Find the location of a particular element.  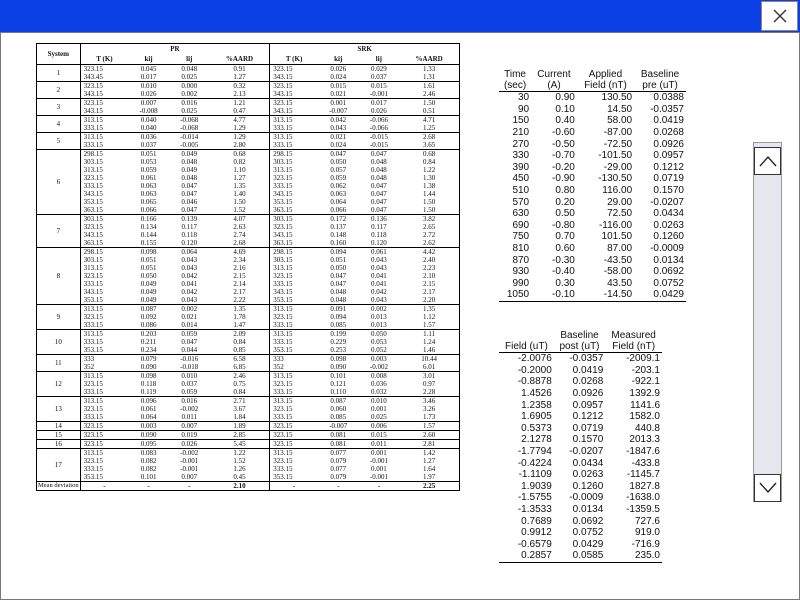

table-cell: 0.079 is located at coordinates (338, 477).